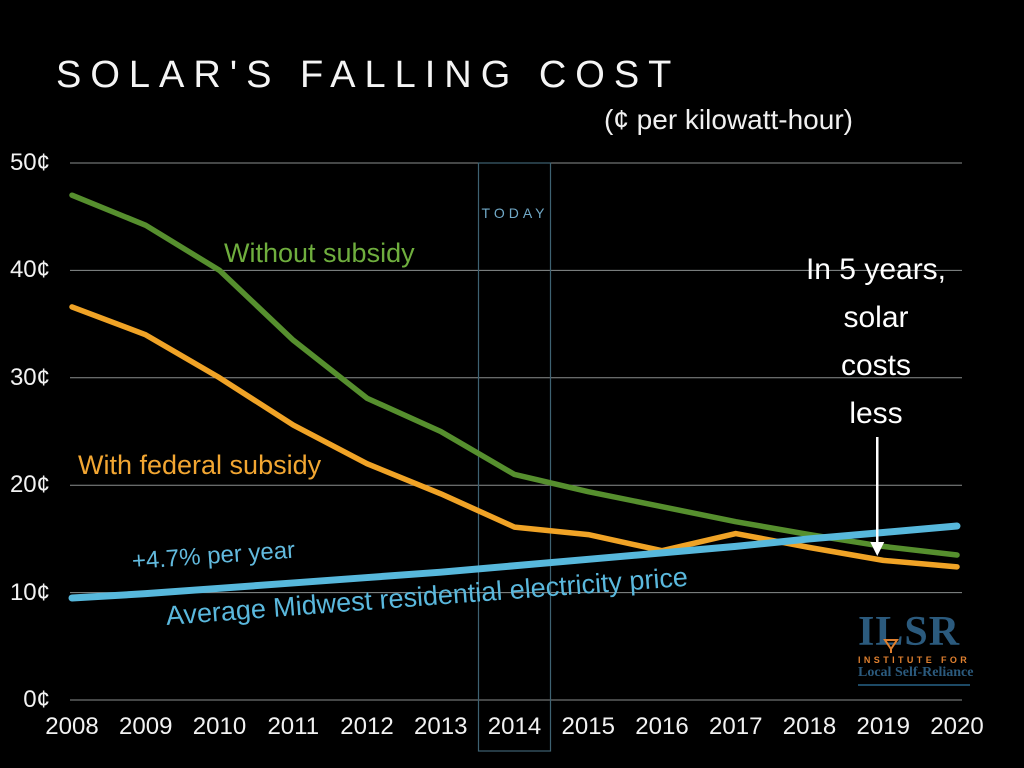 The height and width of the screenshot is (768, 1024). What do you see at coordinates (514, 726) in the screenshot?
I see `x-axis-tick: 2014` at bounding box center [514, 726].